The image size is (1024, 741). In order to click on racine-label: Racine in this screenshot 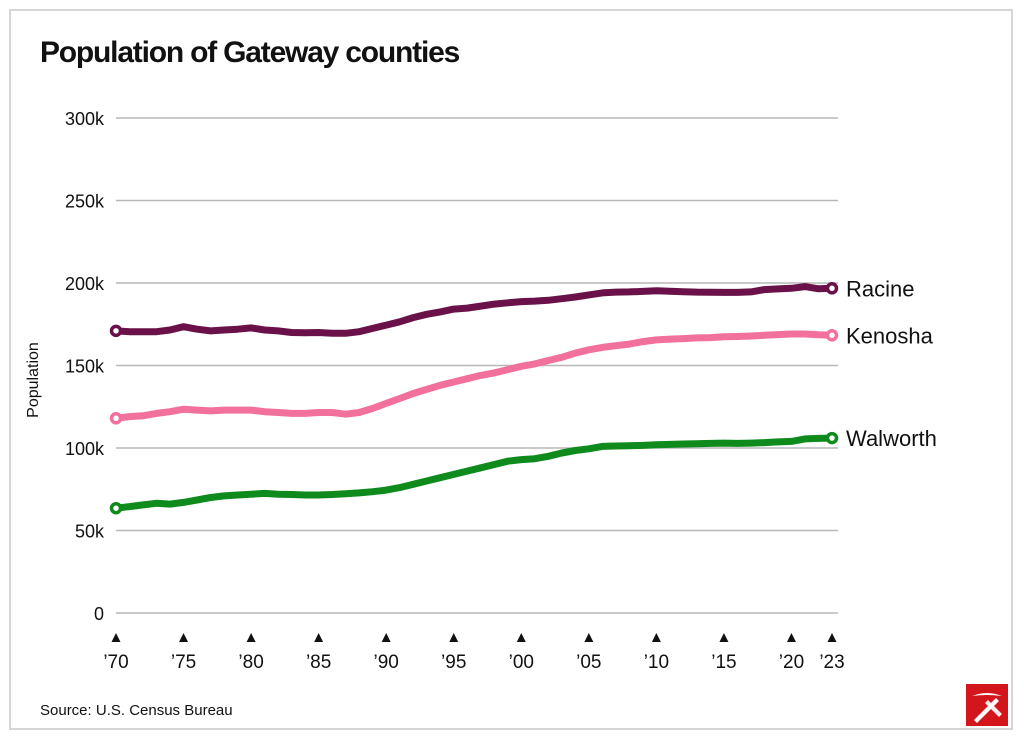, I will do `click(880, 288)`.